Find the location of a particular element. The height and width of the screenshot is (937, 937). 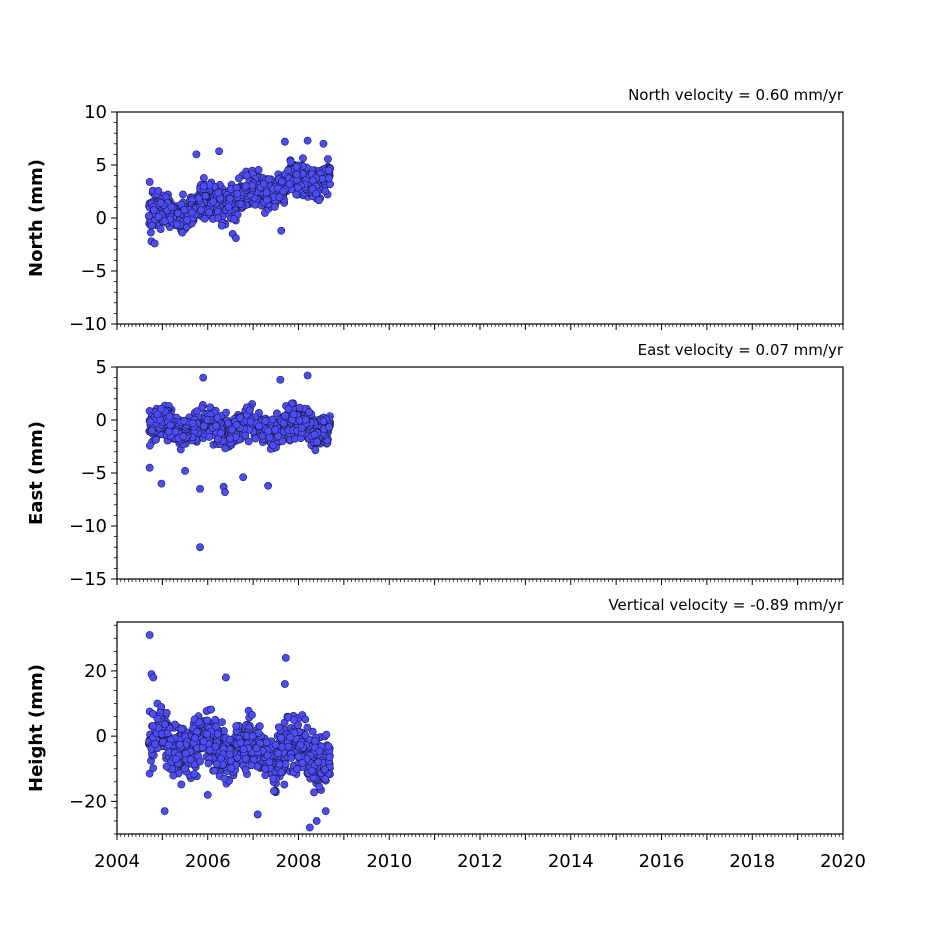

north-points is located at coordinates (239, 192).